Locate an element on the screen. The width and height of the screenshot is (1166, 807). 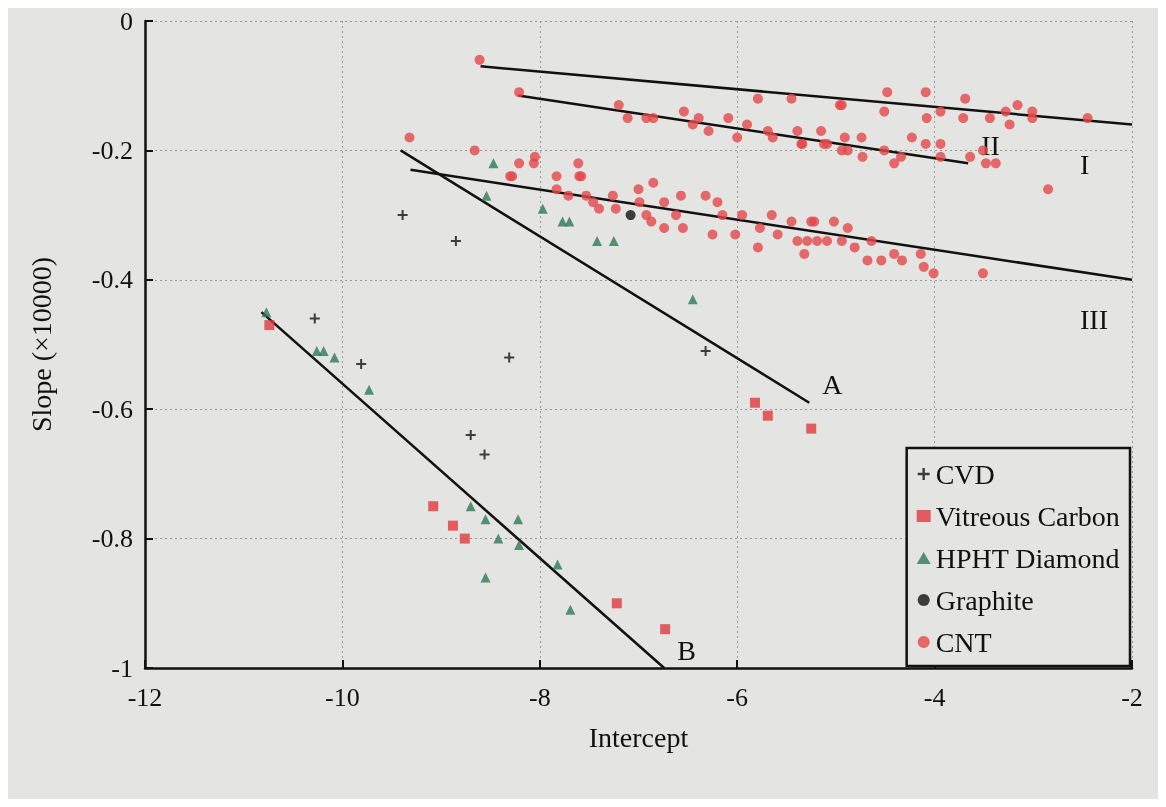
y-tick-label: 0 is located at coordinates (126, 21).